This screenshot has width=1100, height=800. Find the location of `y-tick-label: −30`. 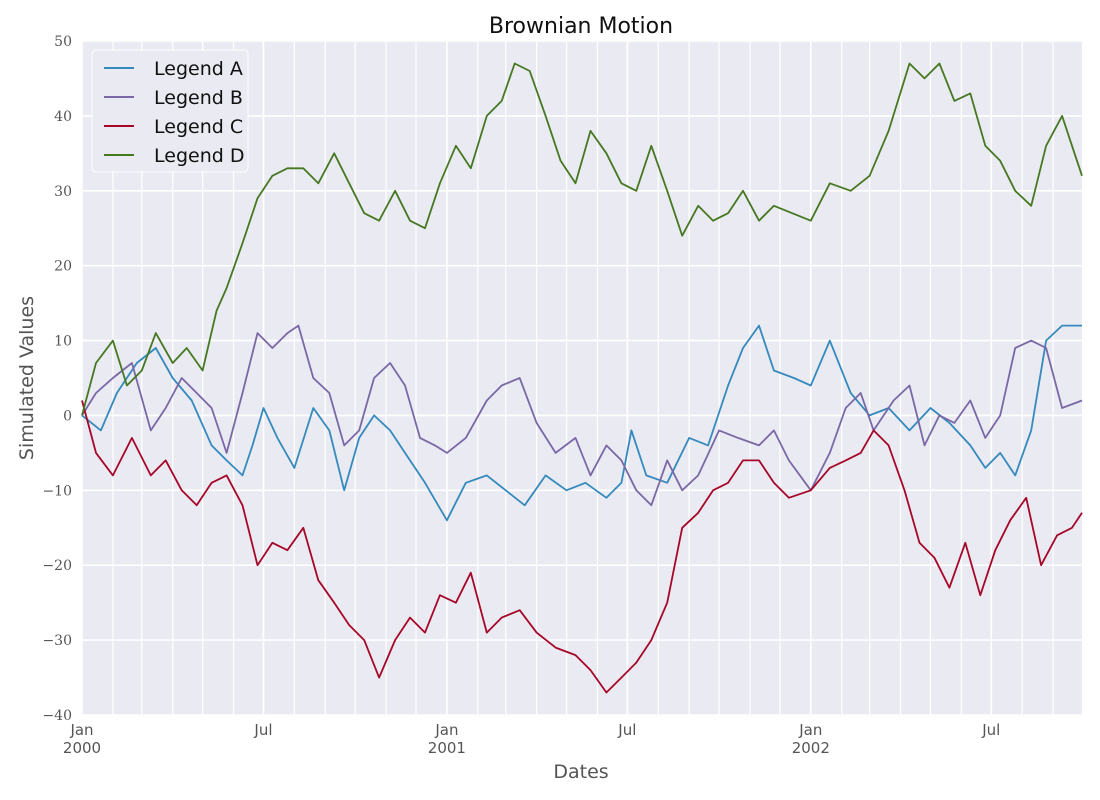

y-tick-label: −30 is located at coordinates (57, 641).